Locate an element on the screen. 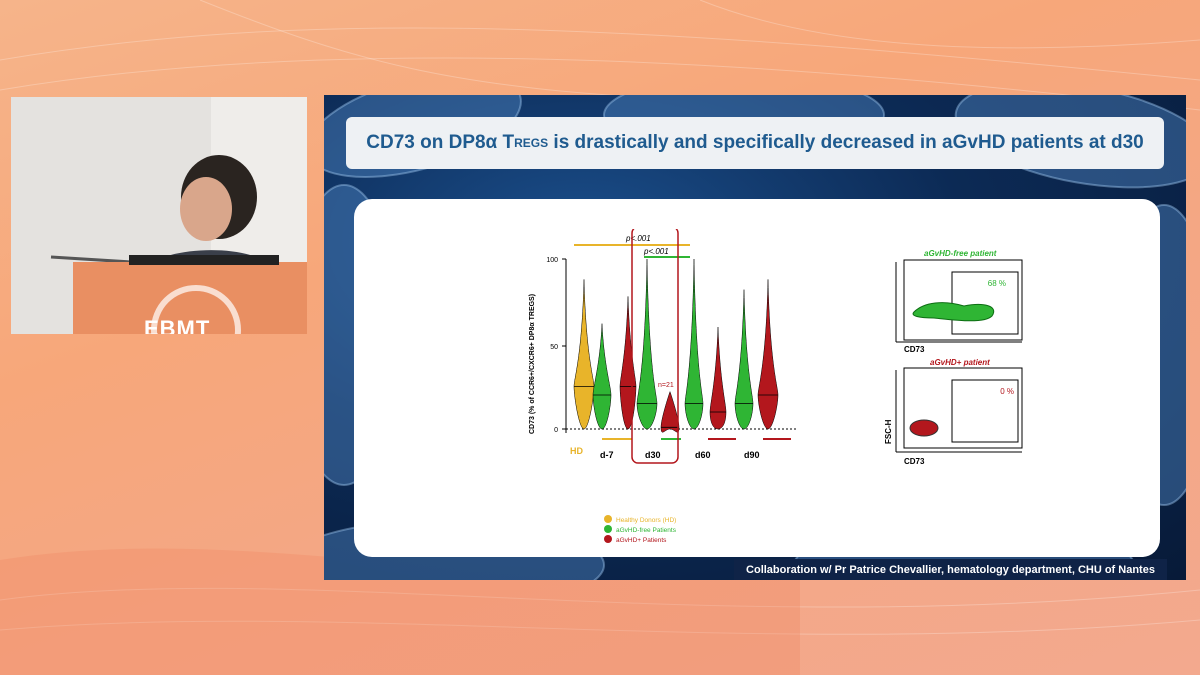  violin-d-7-pos is located at coordinates (628, 363).